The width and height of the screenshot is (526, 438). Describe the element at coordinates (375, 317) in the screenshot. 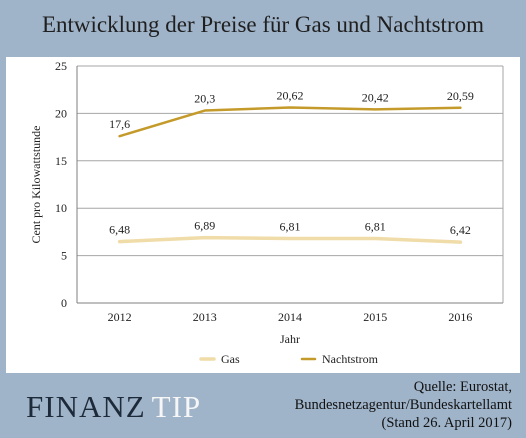

I see `x-tick-label-2015: 2015` at that location.